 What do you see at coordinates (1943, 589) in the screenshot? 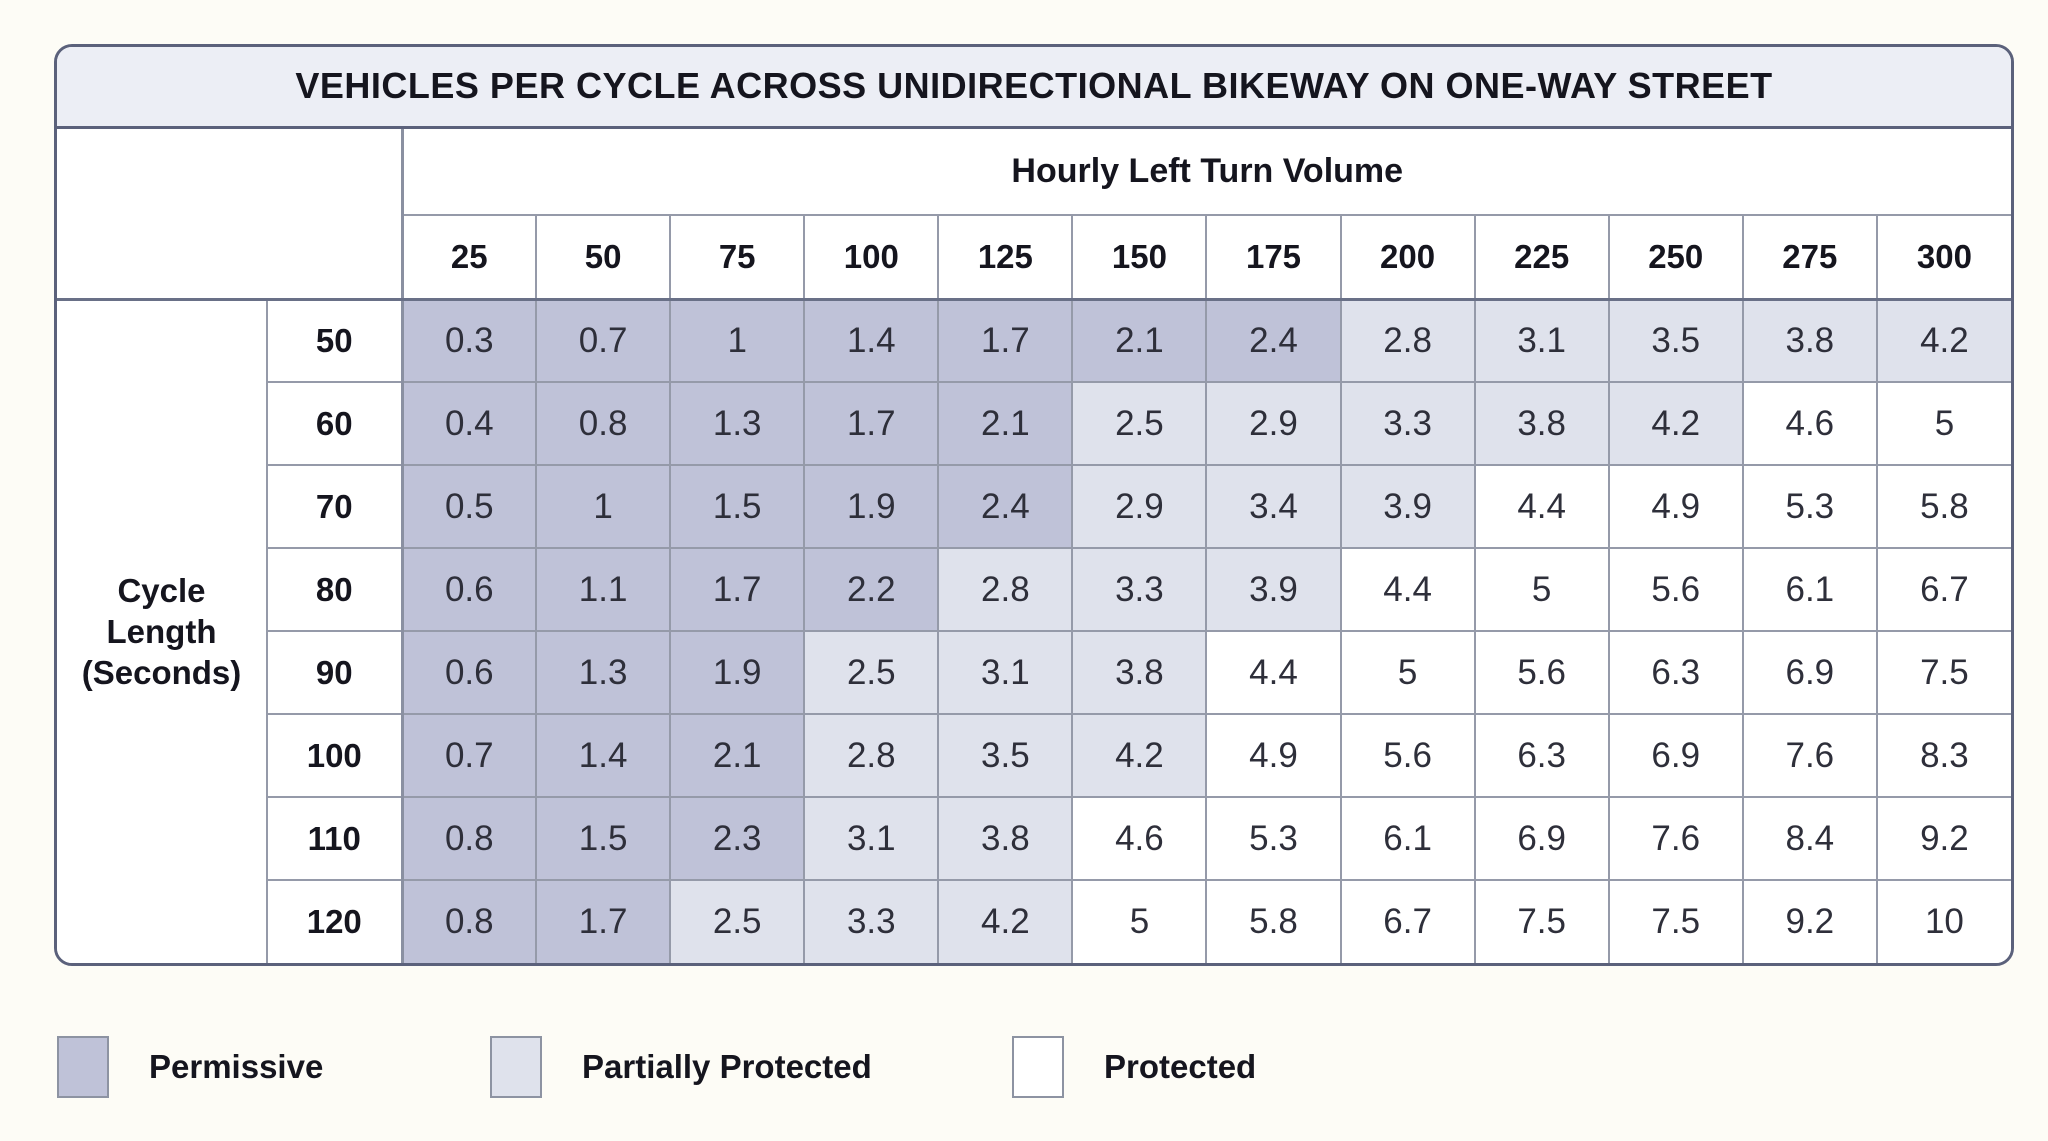
I see `data-cell: 6.7` at bounding box center [1943, 589].